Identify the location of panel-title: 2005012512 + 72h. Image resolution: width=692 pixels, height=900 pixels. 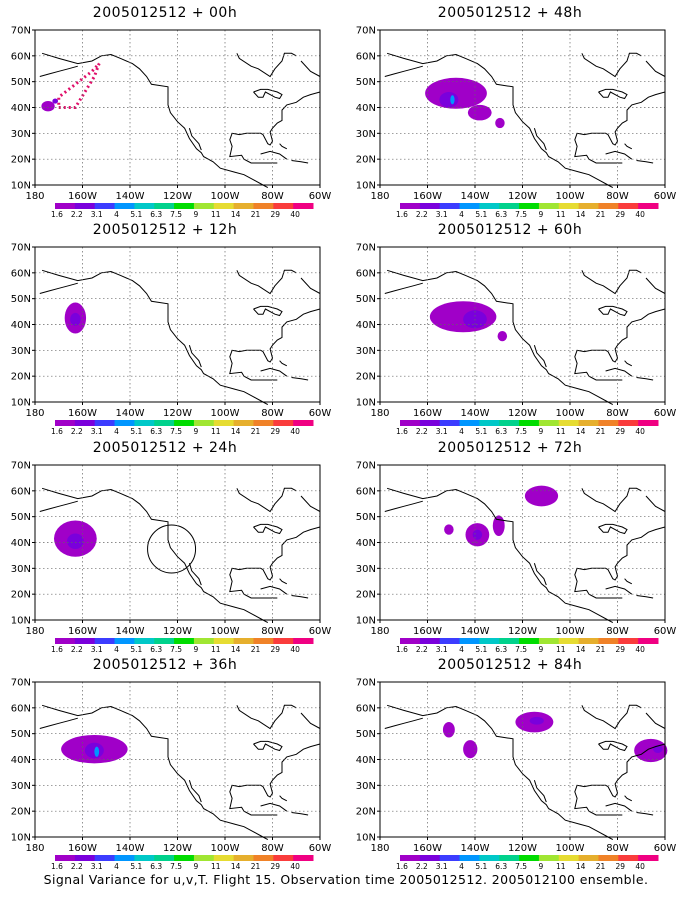
(510, 448).